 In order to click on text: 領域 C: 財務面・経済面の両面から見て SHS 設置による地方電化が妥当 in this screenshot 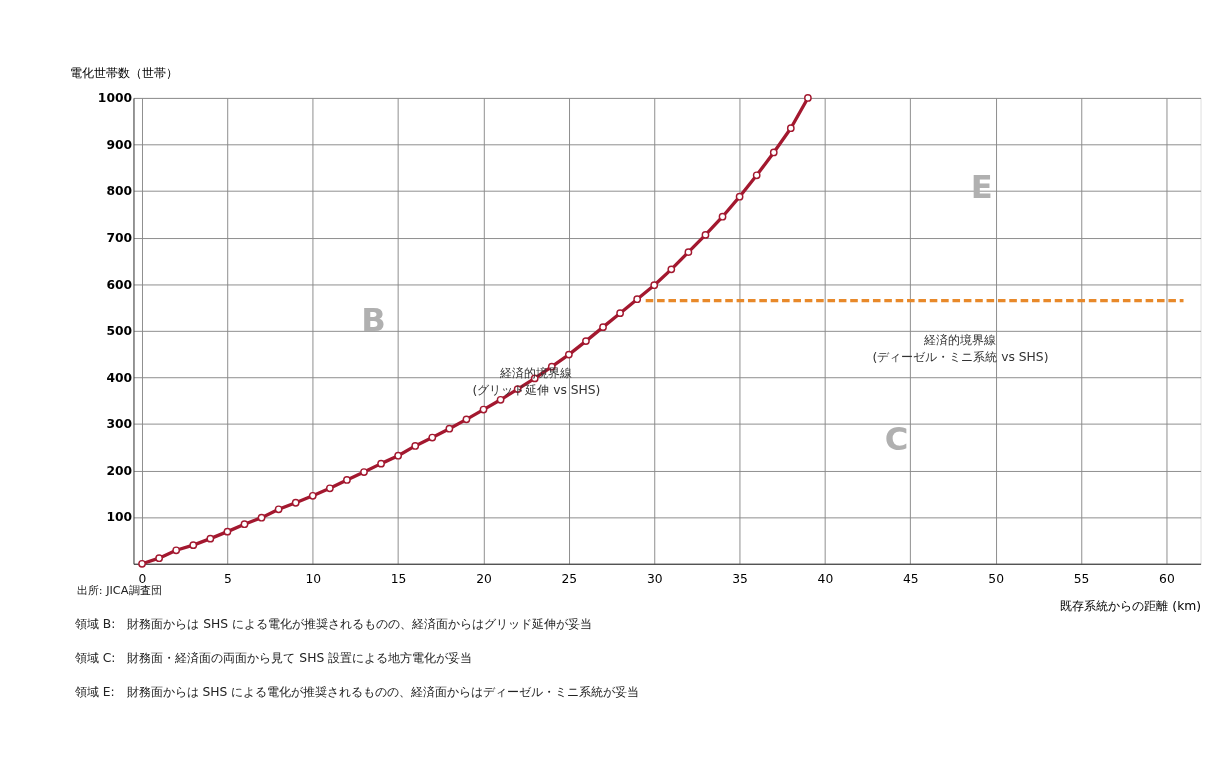, I will do `click(273, 658)`.